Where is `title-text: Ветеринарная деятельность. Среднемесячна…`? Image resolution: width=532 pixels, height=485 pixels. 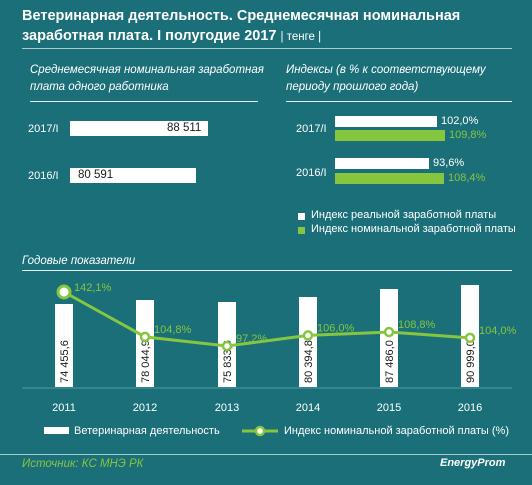 title-text: Ветеринарная деятельность. Среднемесячна… is located at coordinates (241, 26).